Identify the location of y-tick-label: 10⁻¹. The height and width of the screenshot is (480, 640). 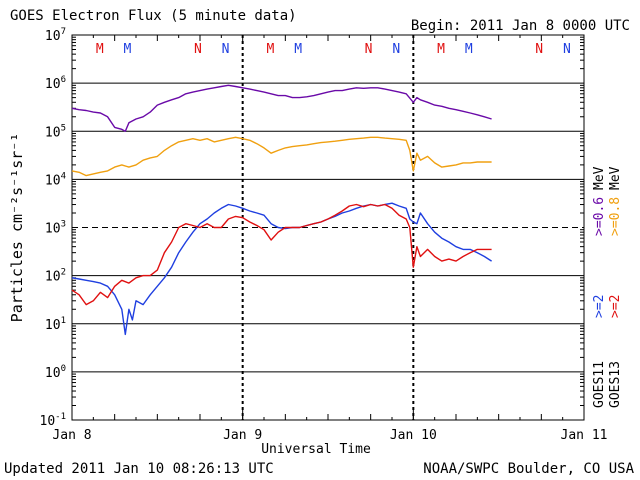
(53, 420).